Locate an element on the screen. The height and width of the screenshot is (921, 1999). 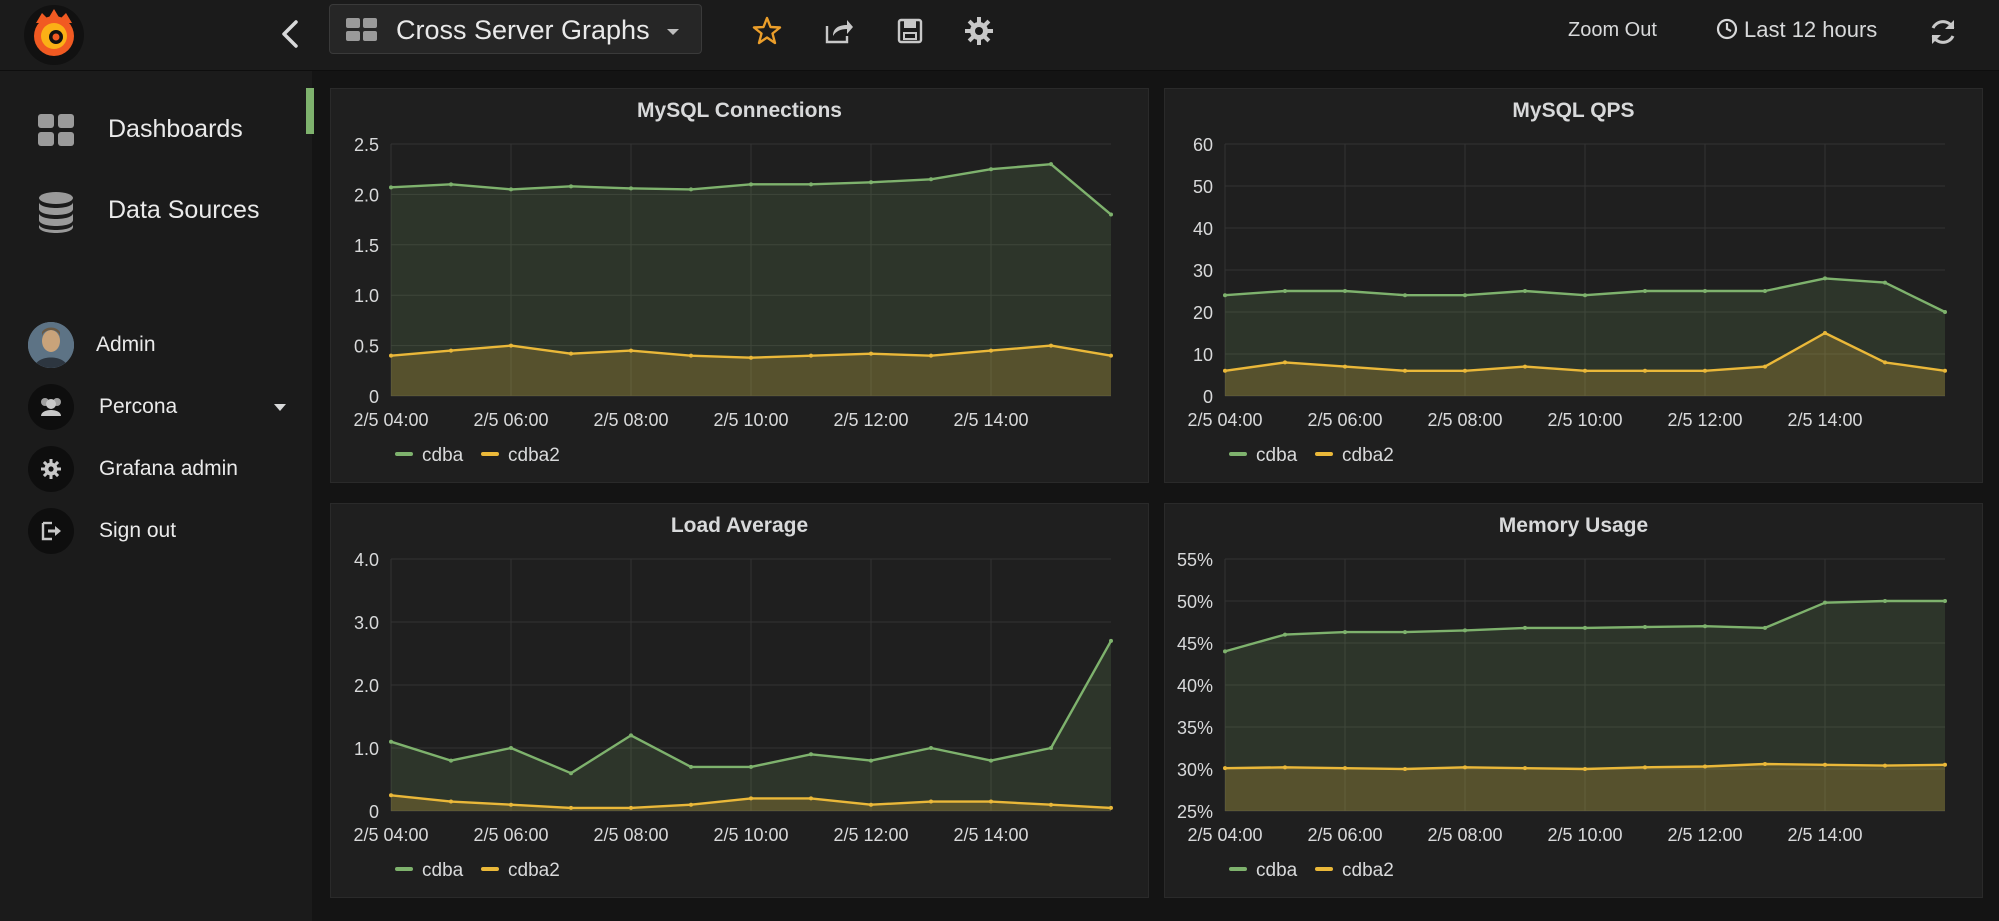
panel-title: Memory Usage is located at coordinates (1573, 525).